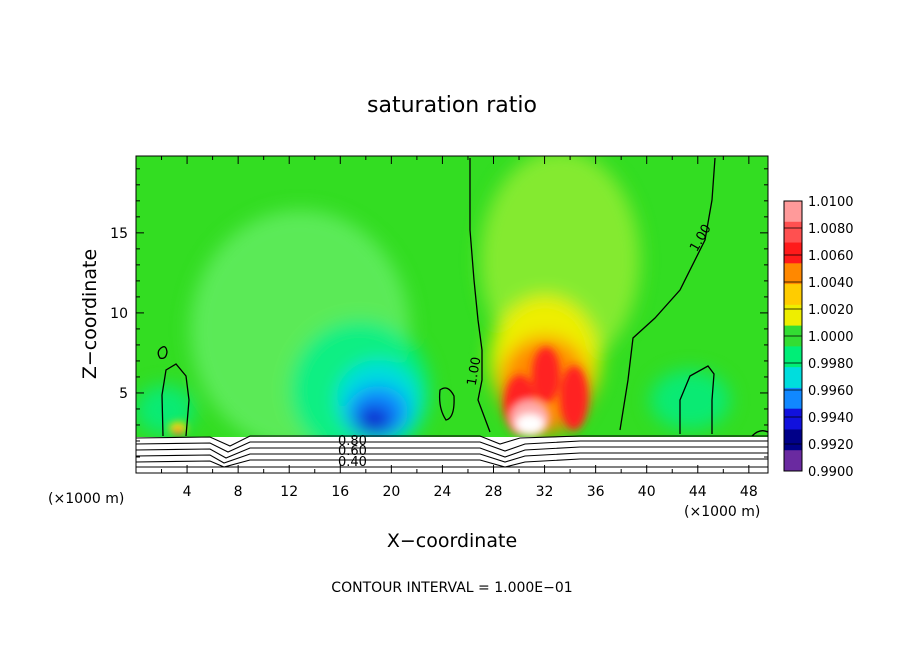 This screenshot has height=654, width=904. I want to click on x-axis-label: X−coordinate, so click(452, 541).